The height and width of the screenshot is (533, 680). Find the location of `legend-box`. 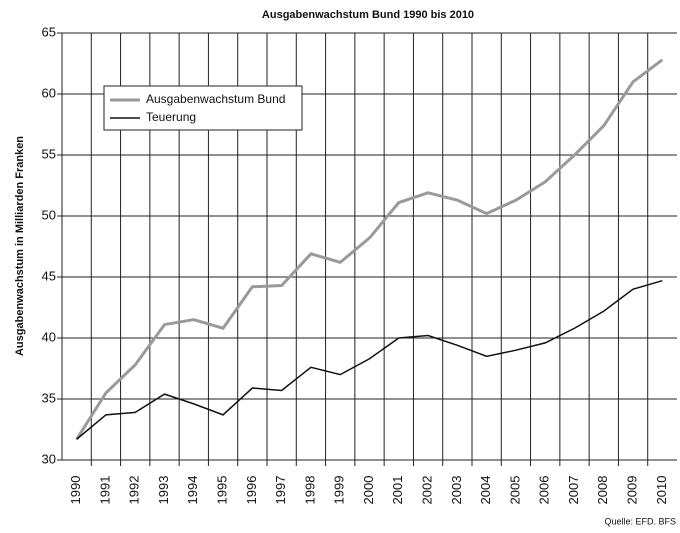

legend-box is located at coordinates (203, 108).